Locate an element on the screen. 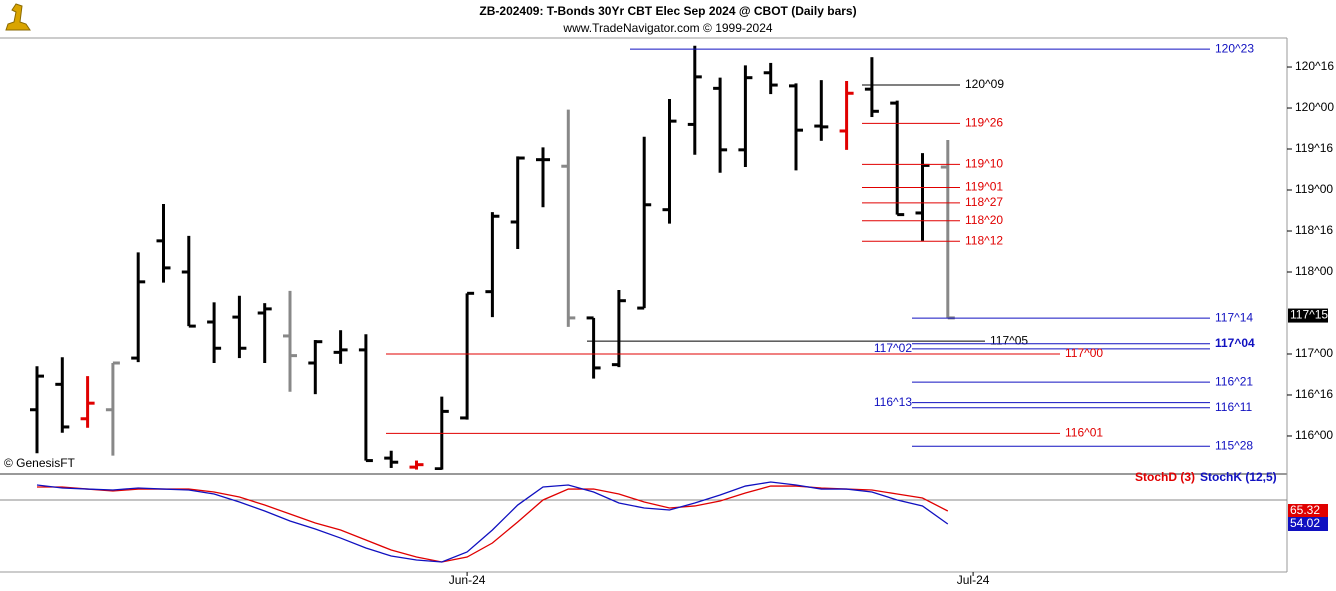 This screenshot has height=591, width=1336. legend-label: StochK (12,5) is located at coordinates (1238, 477).